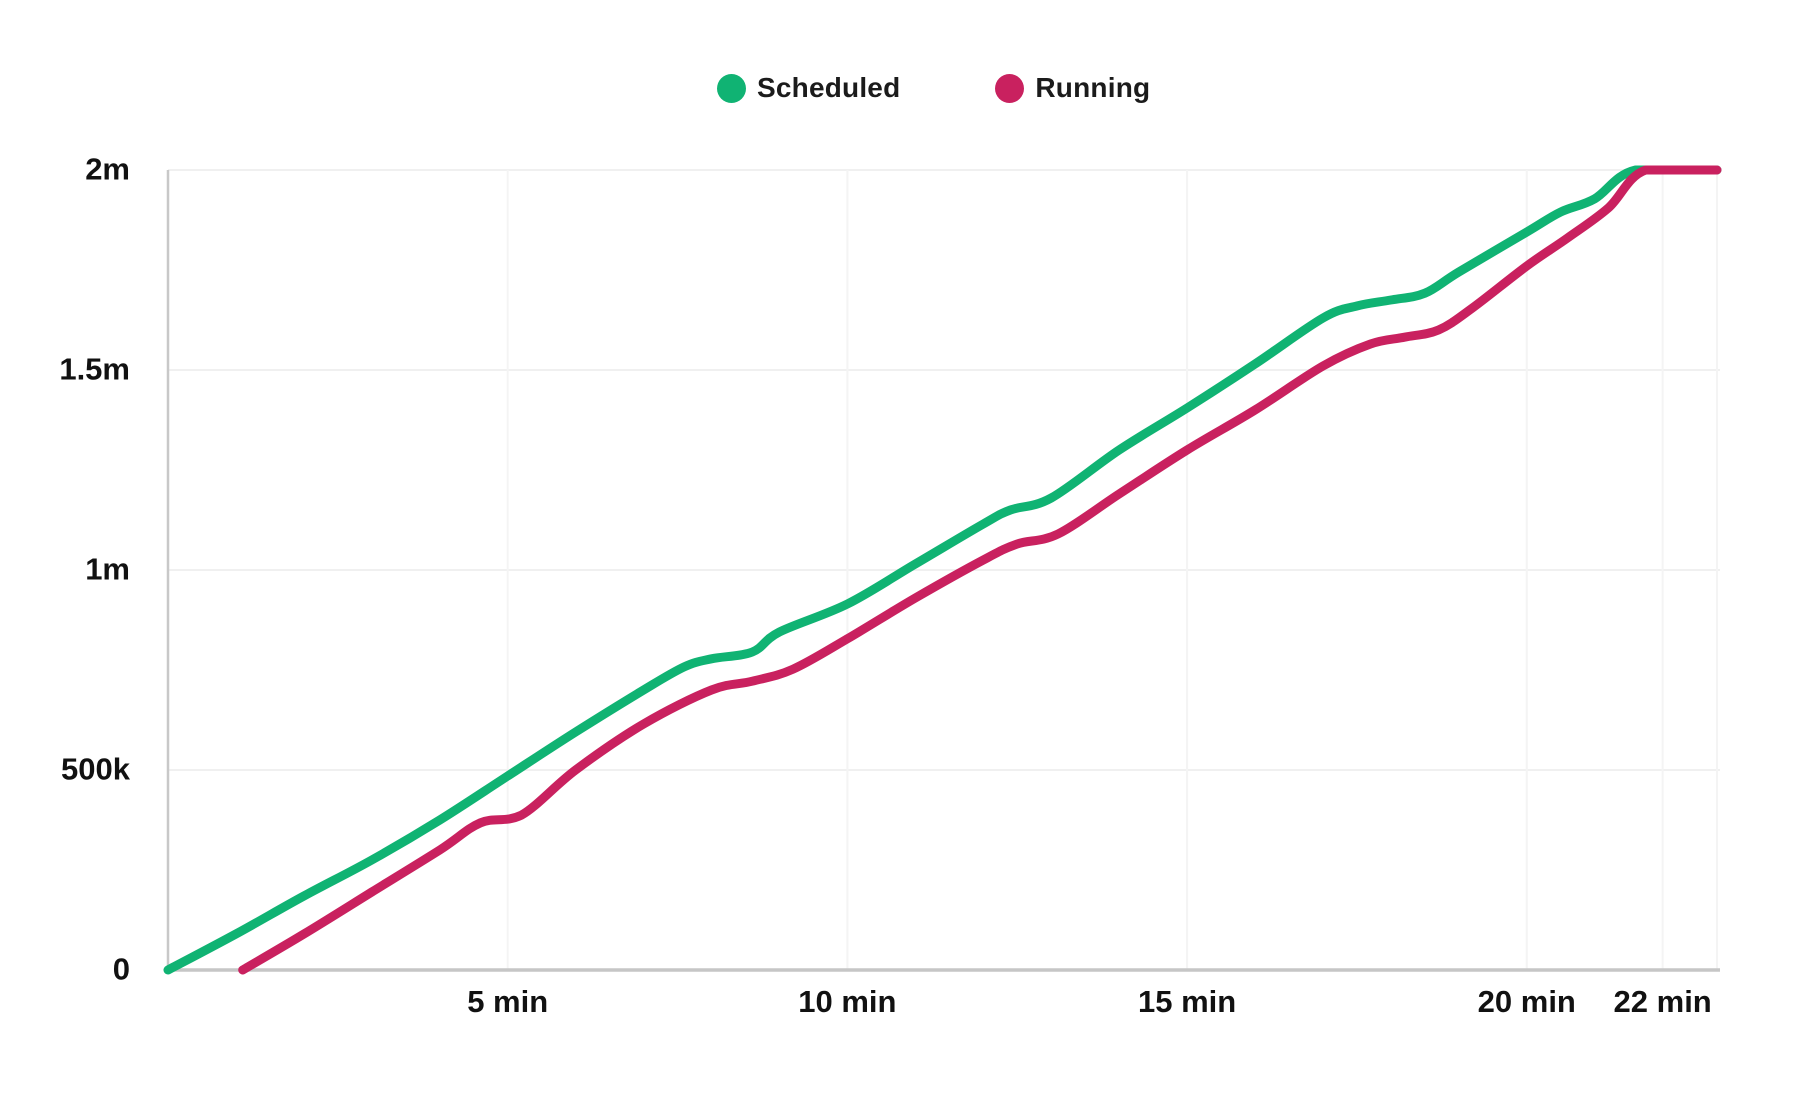 Image resolution: width=1800 pixels, height=1106 pixels. Describe the element at coordinates (1010, 88) in the screenshot. I see `legend-dot-running-icon` at that location.